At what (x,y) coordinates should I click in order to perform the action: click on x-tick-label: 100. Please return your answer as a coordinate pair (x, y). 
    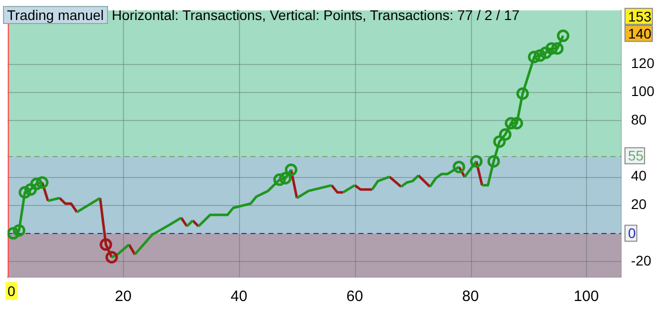
    Looking at the image, I should click on (586, 297).